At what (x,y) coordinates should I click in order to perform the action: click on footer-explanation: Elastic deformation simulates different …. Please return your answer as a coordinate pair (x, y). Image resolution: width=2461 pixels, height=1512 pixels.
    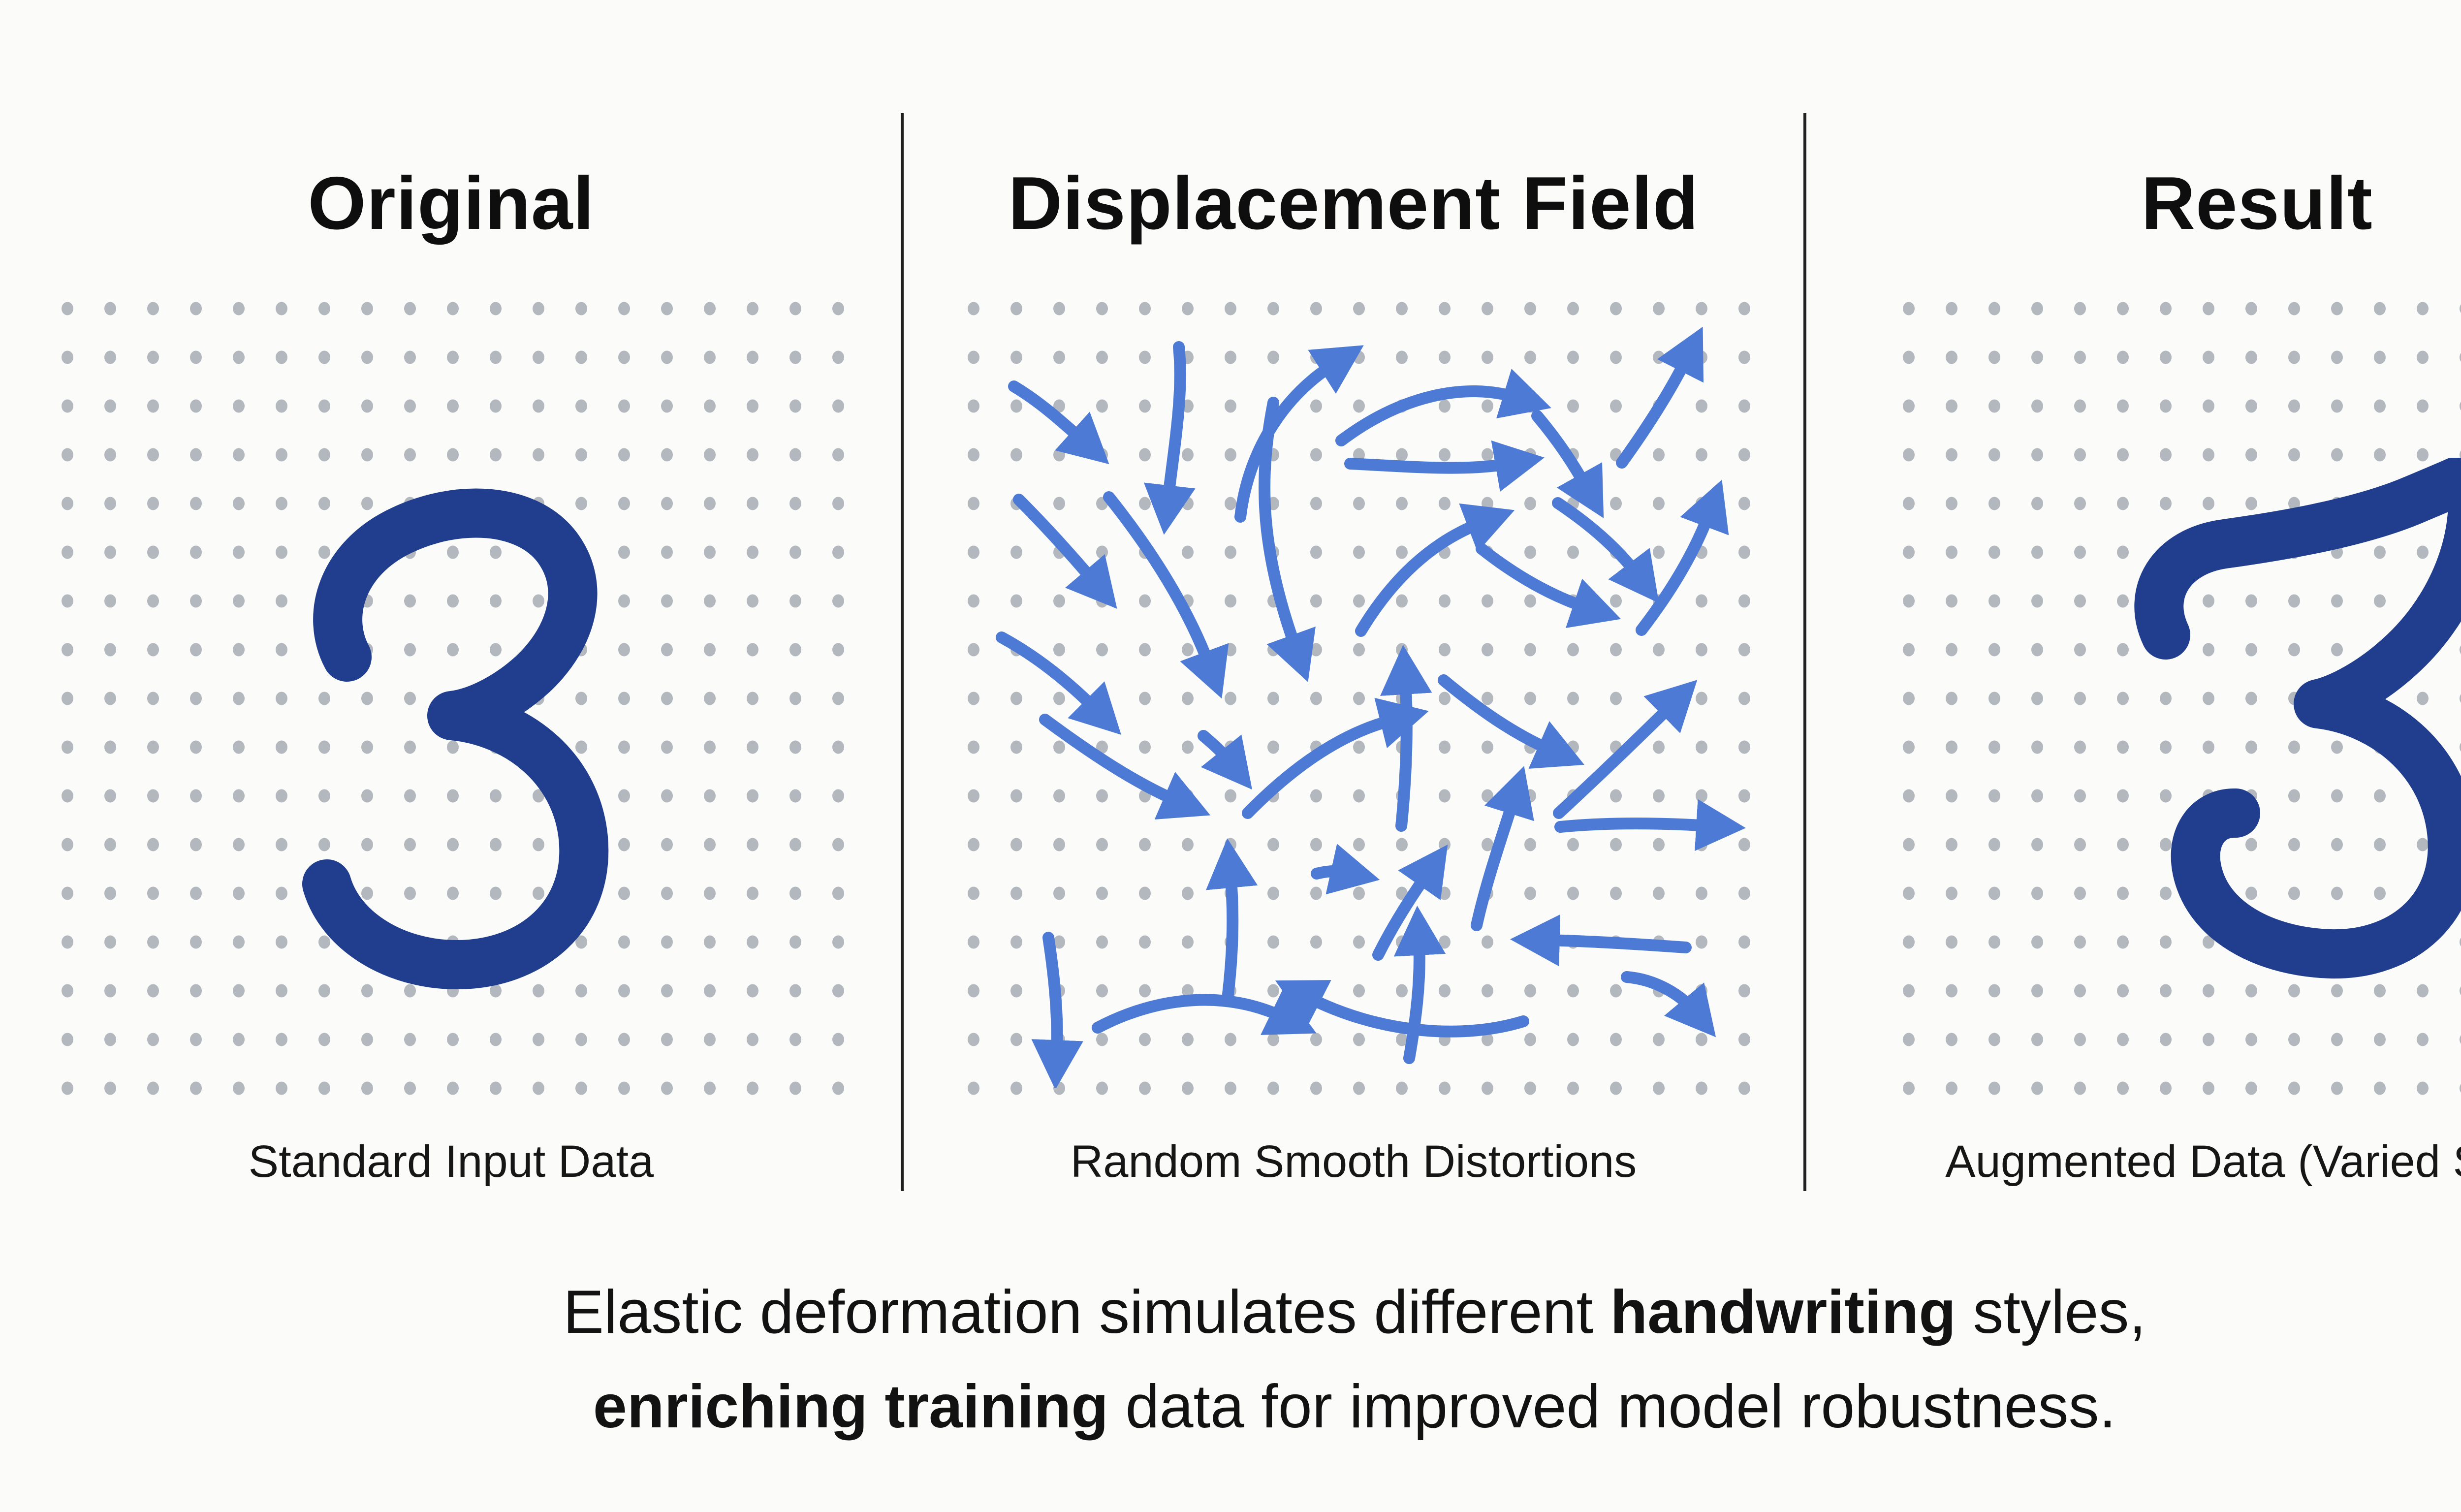
    Looking at the image, I should click on (1230, 1359).